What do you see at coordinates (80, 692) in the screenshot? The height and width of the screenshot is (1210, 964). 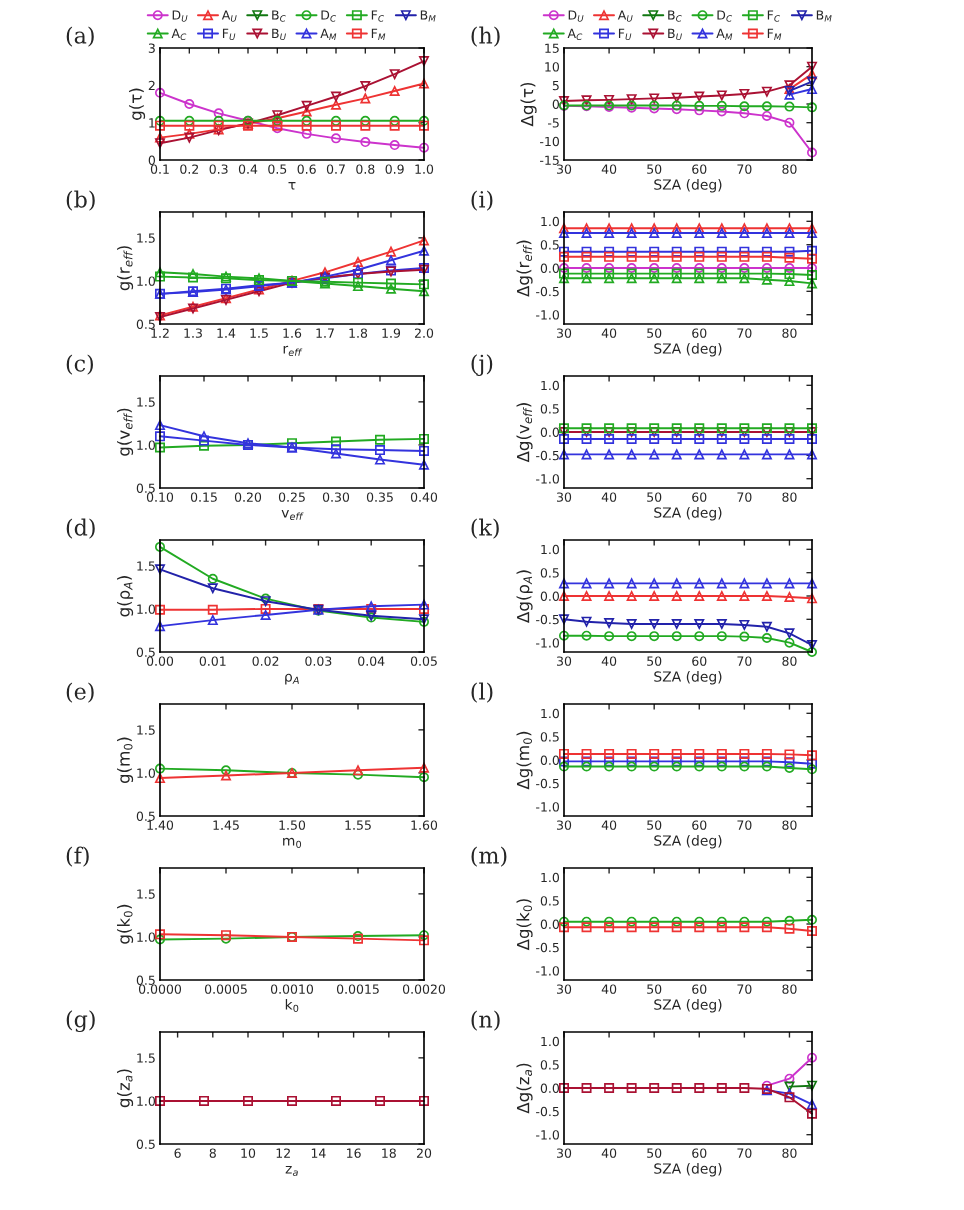 I see `chart-title: (e)` at bounding box center [80, 692].